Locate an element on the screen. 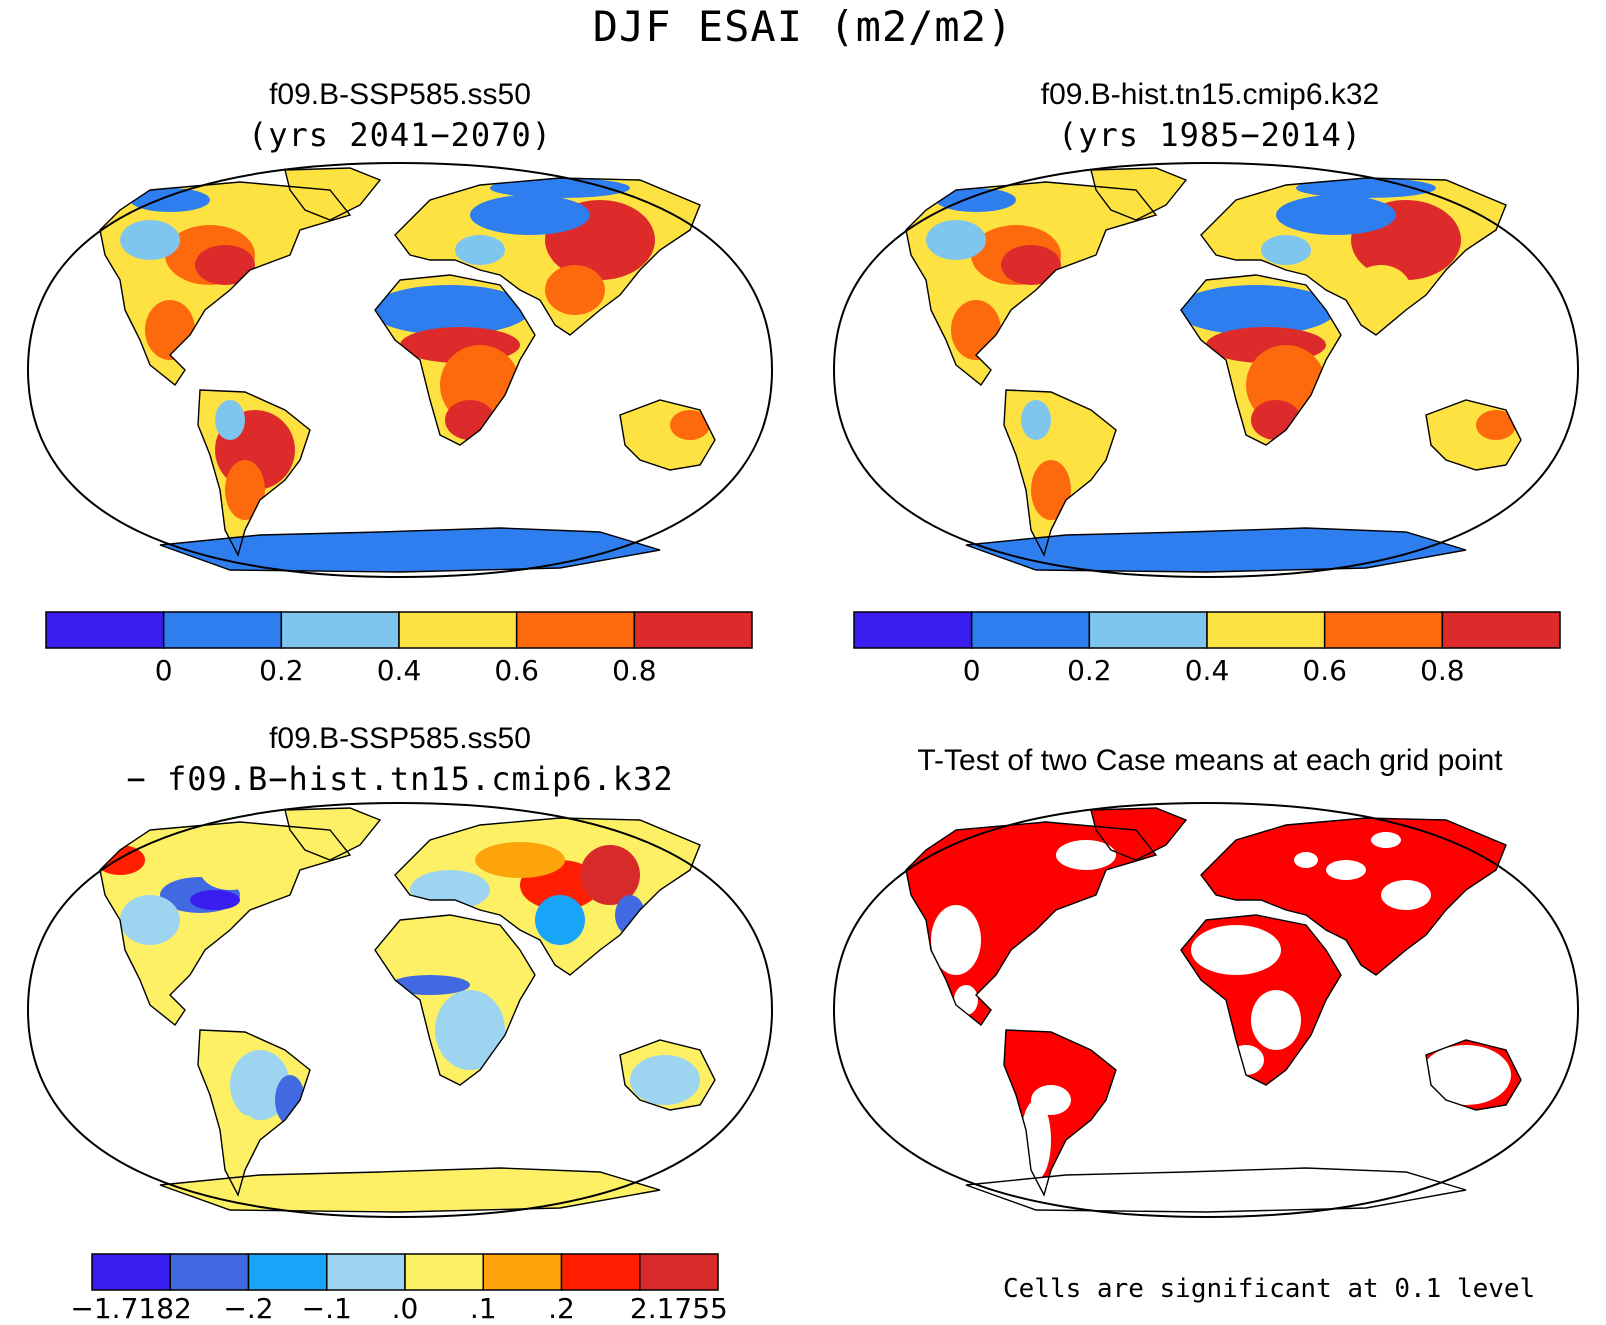 The height and width of the screenshot is (1325, 1606). colorbar-bottom-left is located at coordinates (405, 1272).